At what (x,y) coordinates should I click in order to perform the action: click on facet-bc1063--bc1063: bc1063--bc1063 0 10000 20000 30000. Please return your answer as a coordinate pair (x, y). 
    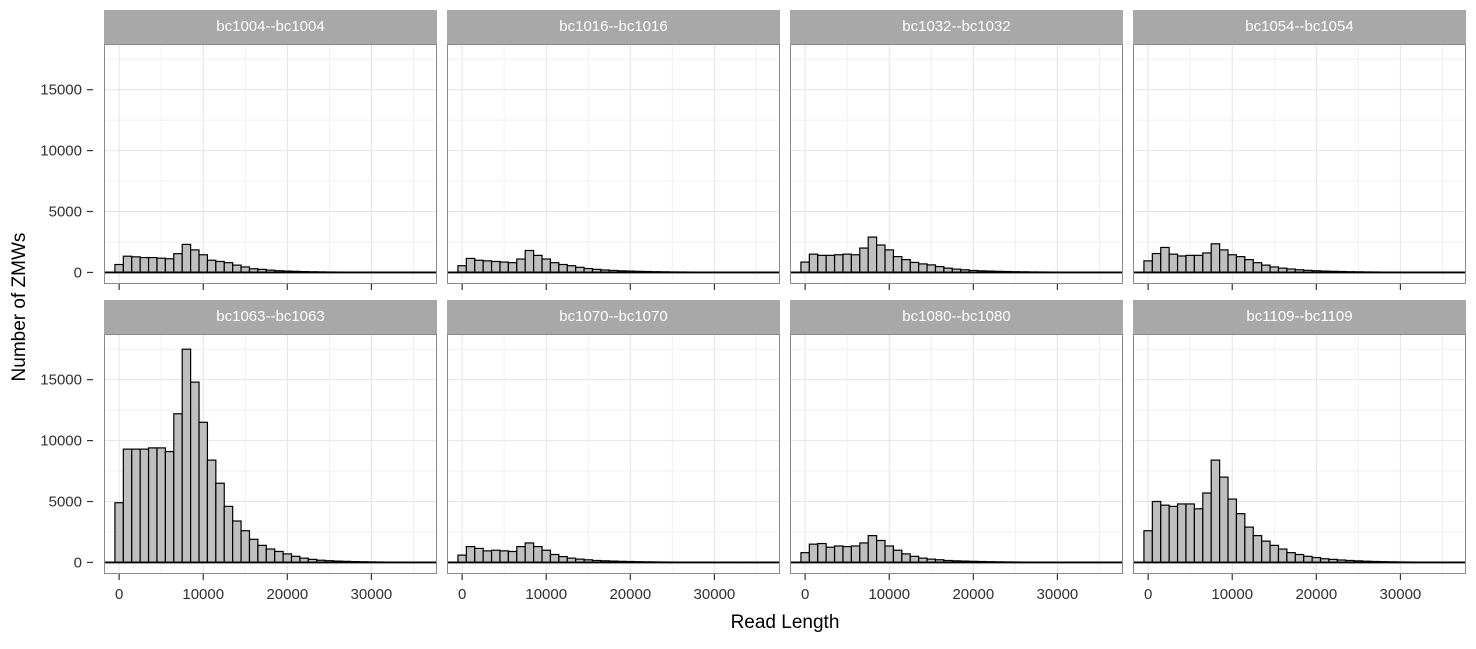
    Looking at the image, I should click on (270, 453).